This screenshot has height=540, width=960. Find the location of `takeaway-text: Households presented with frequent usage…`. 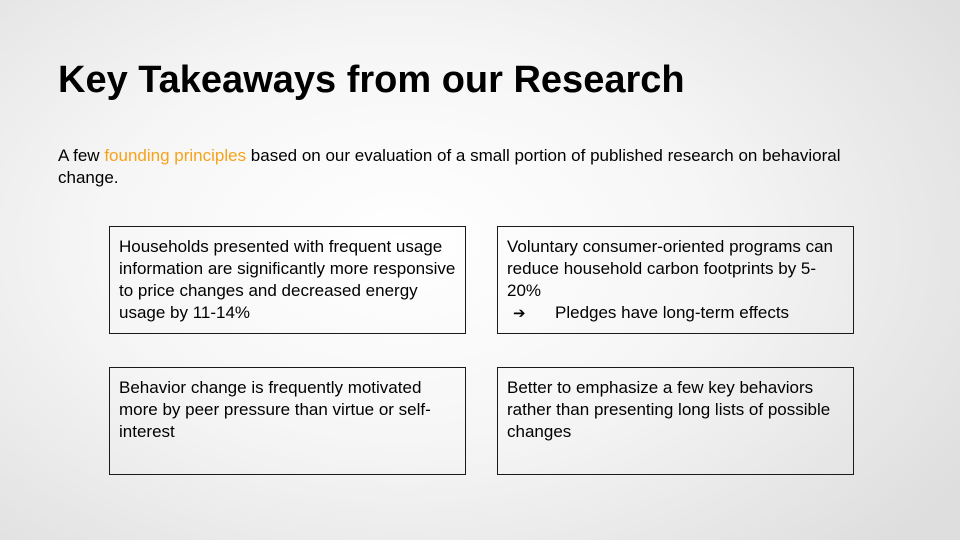

takeaway-text: Households presented with frequent usage… is located at coordinates (287, 279).